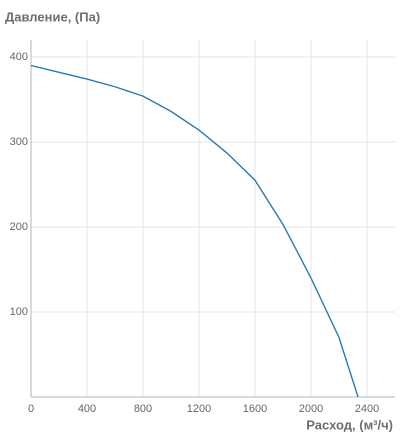 The image size is (403, 438). I want to click on x-tick-label: 2000, so click(311, 409).